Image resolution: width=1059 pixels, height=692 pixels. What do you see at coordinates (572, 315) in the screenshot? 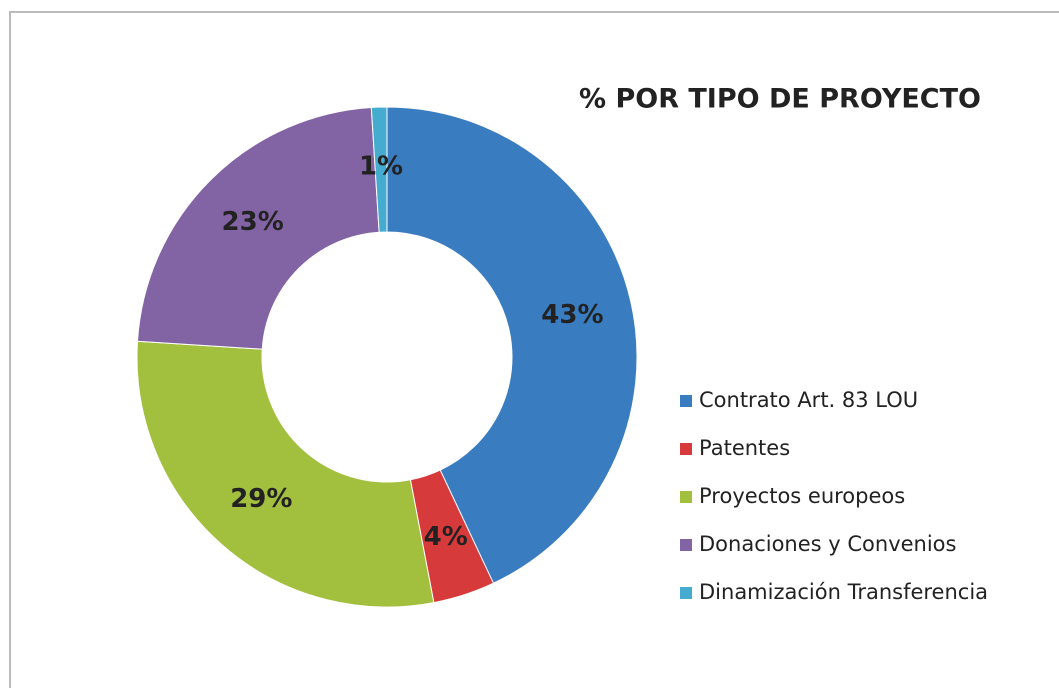
I see `data-label: 43%` at bounding box center [572, 315].